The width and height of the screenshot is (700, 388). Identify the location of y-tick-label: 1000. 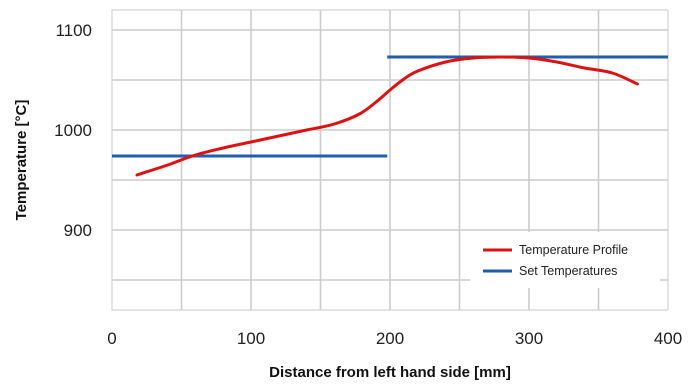
(73, 130).